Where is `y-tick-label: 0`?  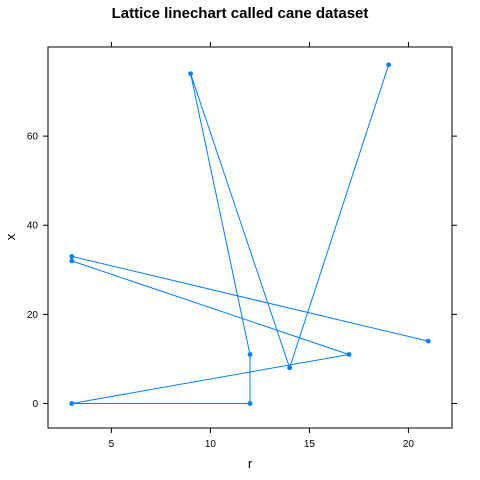
y-tick-label: 0 is located at coordinates (35, 404).